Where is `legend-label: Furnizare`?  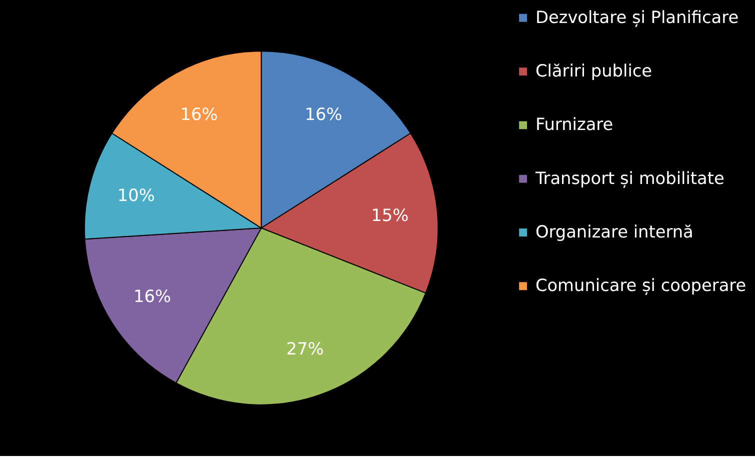 legend-label: Furnizare is located at coordinates (574, 124).